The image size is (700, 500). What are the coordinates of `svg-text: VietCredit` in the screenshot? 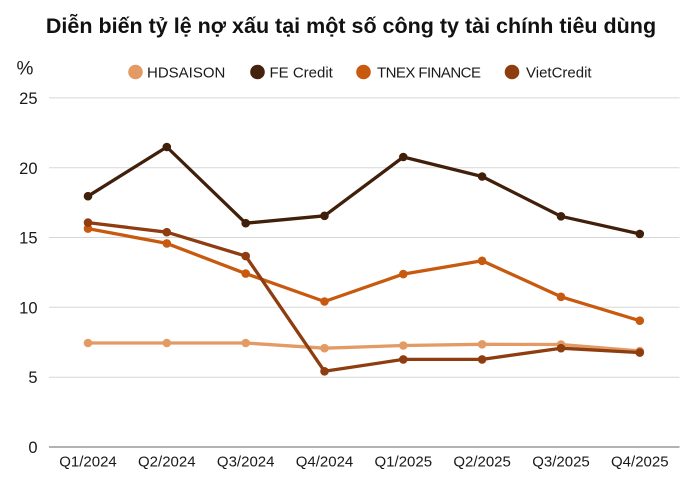 It's located at (559, 73).